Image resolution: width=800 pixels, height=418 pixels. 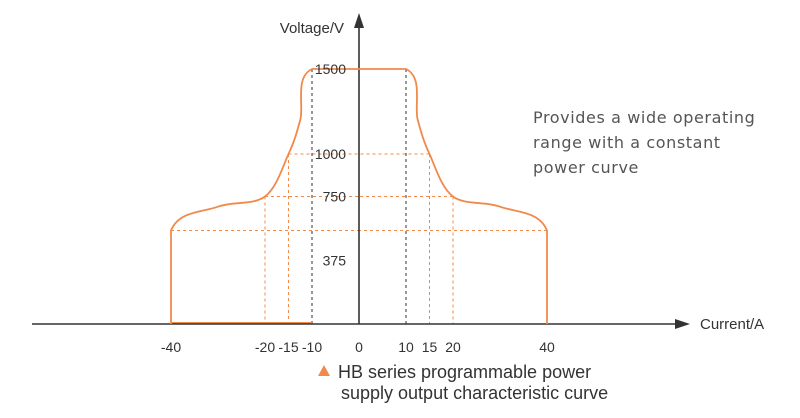 What do you see at coordinates (335, 260) in the screenshot?
I see `y-tick-label: 375` at bounding box center [335, 260].